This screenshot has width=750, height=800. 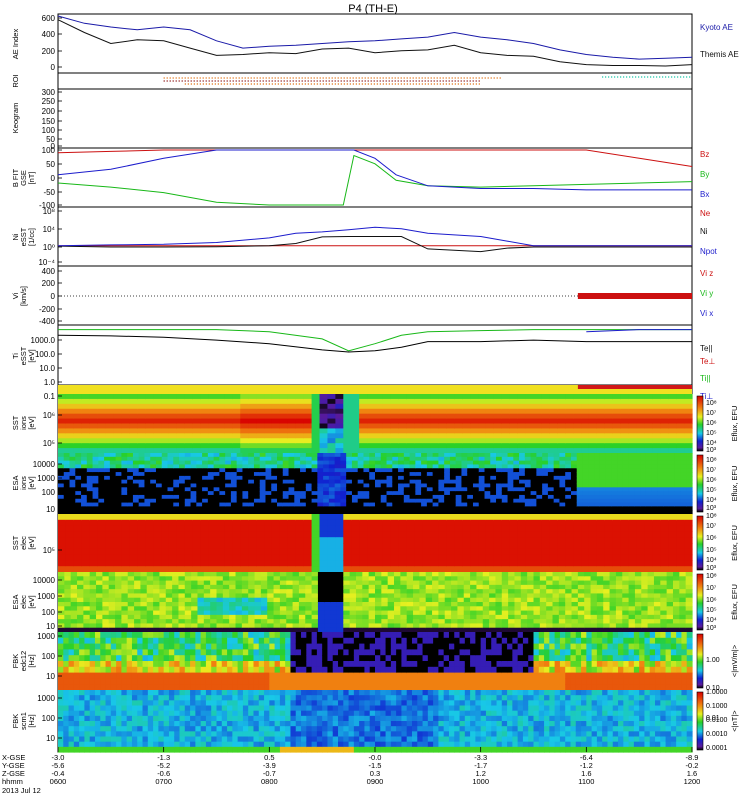 I want to click on ytick-fbk1-0: 1000, so click(x=46, y=636).